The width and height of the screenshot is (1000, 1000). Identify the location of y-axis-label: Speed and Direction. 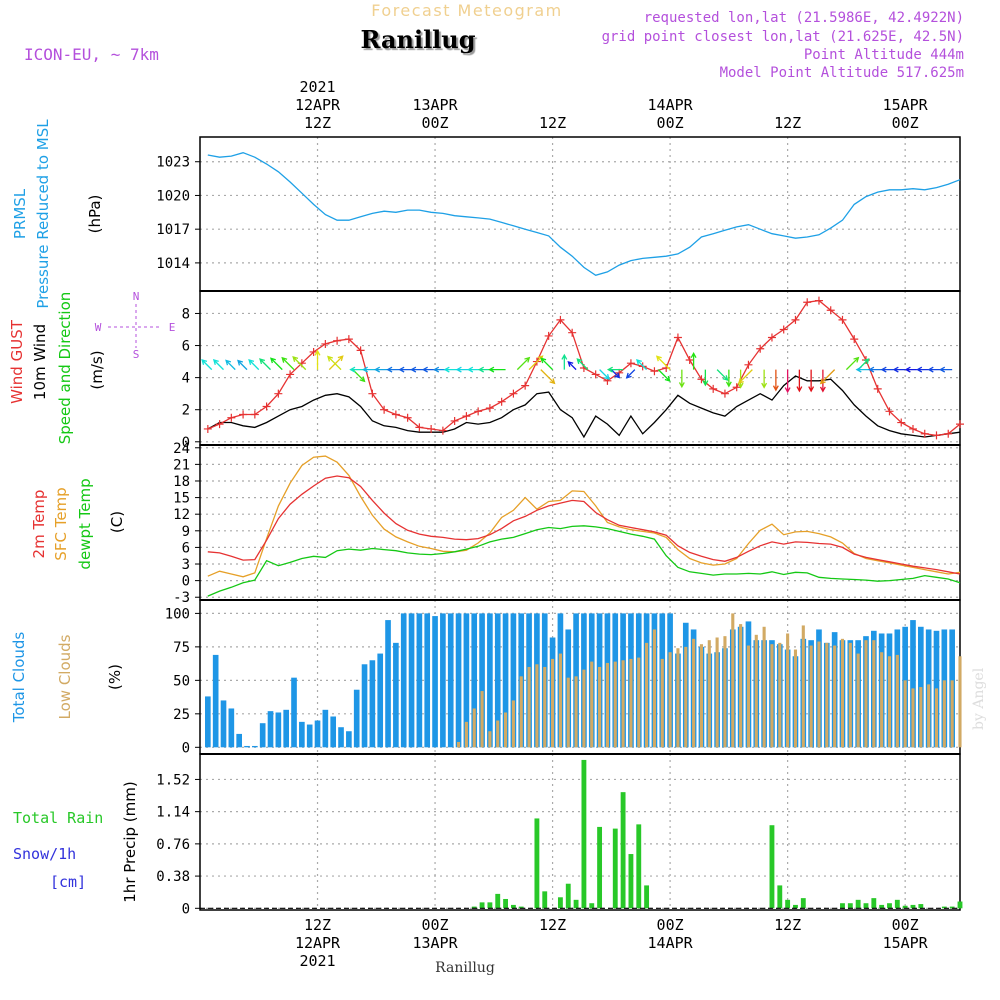
(65, 368).